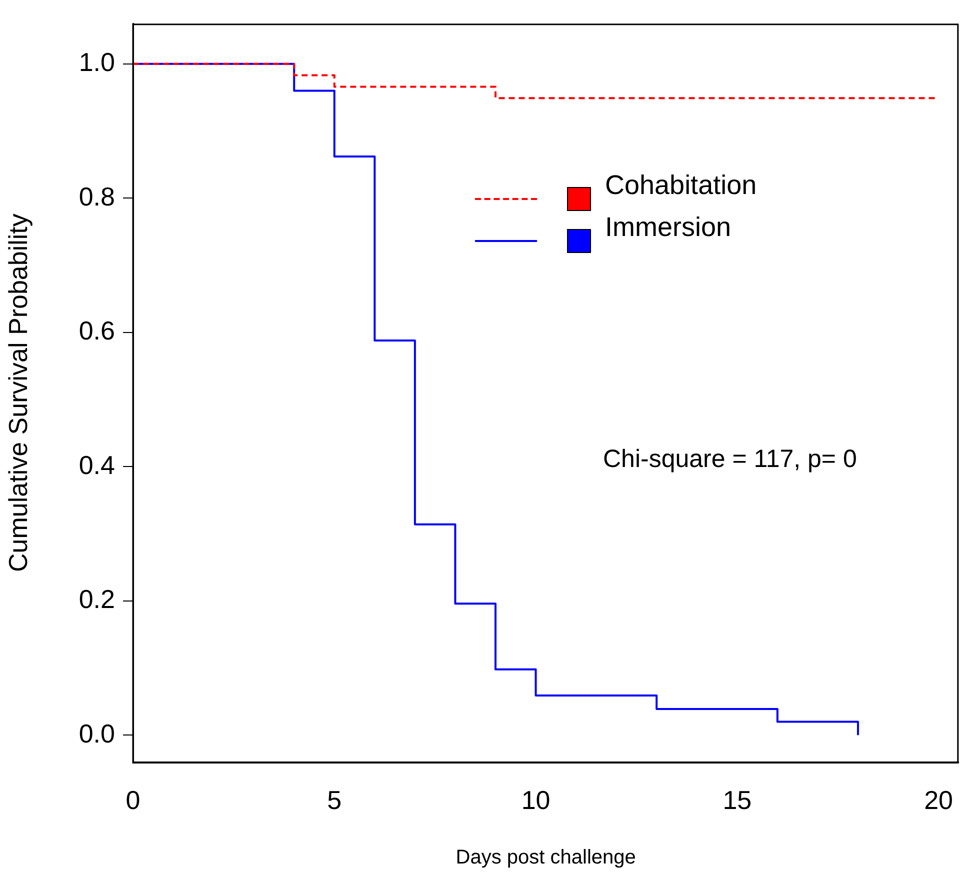 The width and height of the screenshot is (967, 874). Describe the element at coordinates (668, 227) in the screenshot. I see `legend-label: Immersion` at that location.